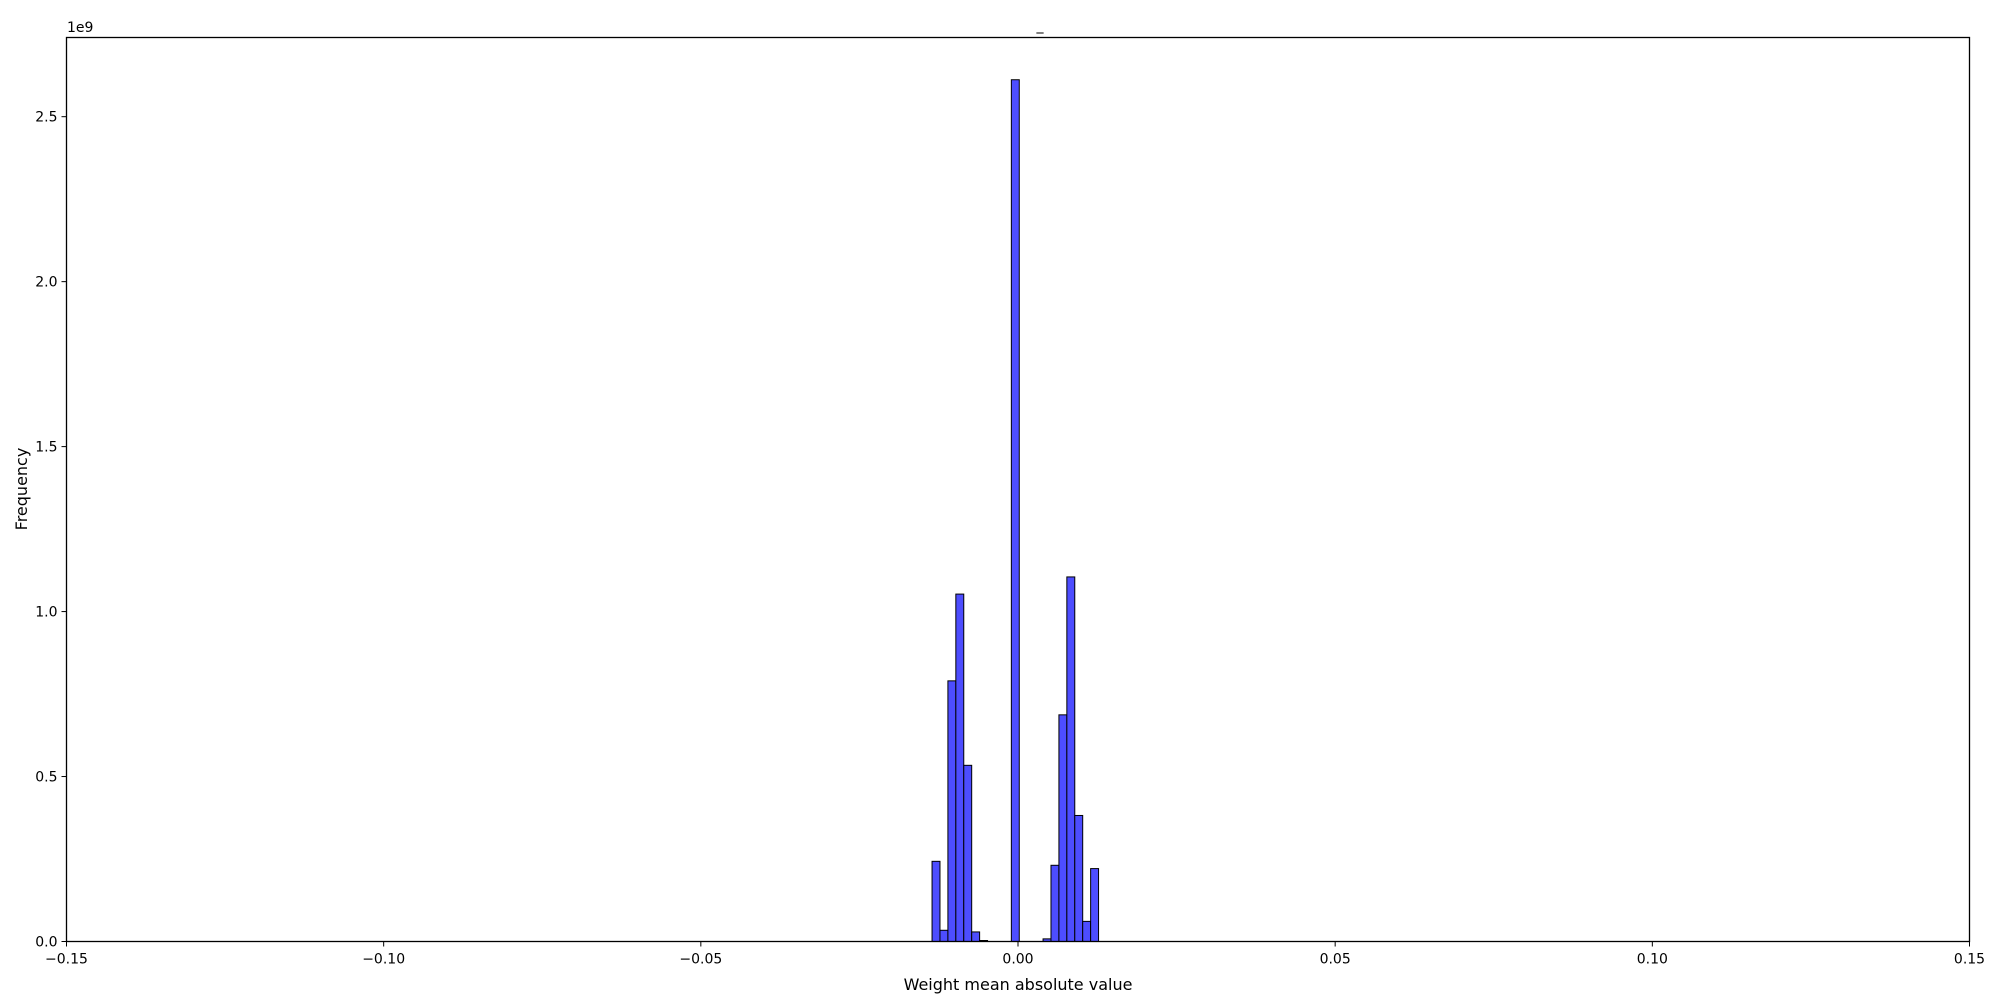 The height and width of the screenshot is (1004, 2000). What do you see at coordinates (1018, 984) in the screenshot?
I see `x-axis-label: Weight mean absolute value` at bounding box center [1018, 984].